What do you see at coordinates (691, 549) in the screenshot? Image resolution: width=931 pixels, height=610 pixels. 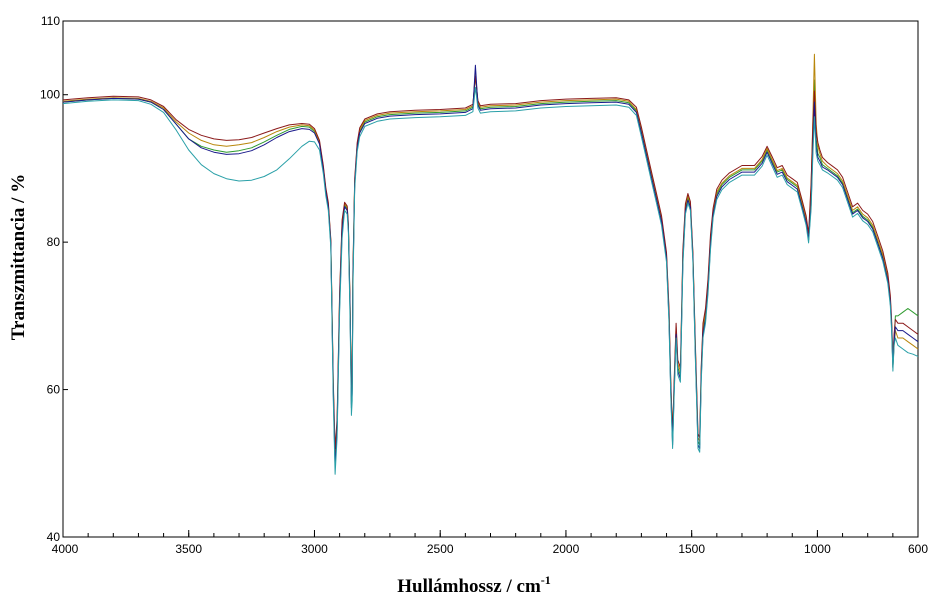 I see `x-tick-label: 1500` at bounding box center [691, 549].